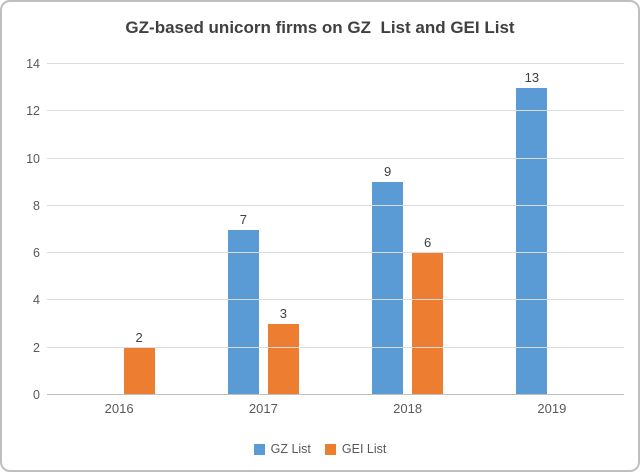 The image size is (640, 472). What do you see at coordinates (36, 205) in the screenshot?
I see `y-tick-label-8: 8` at bounding box center [36, 205].